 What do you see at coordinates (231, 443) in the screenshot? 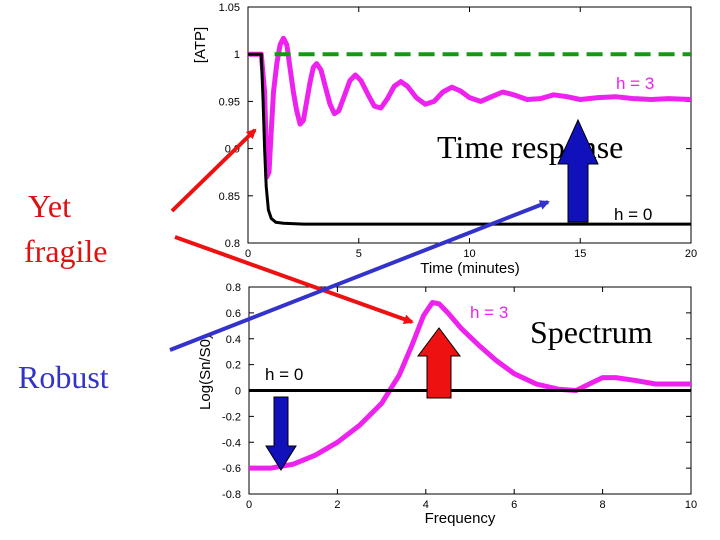
I see `y-tick-label: -0.4` at bounding box center [231, 443].